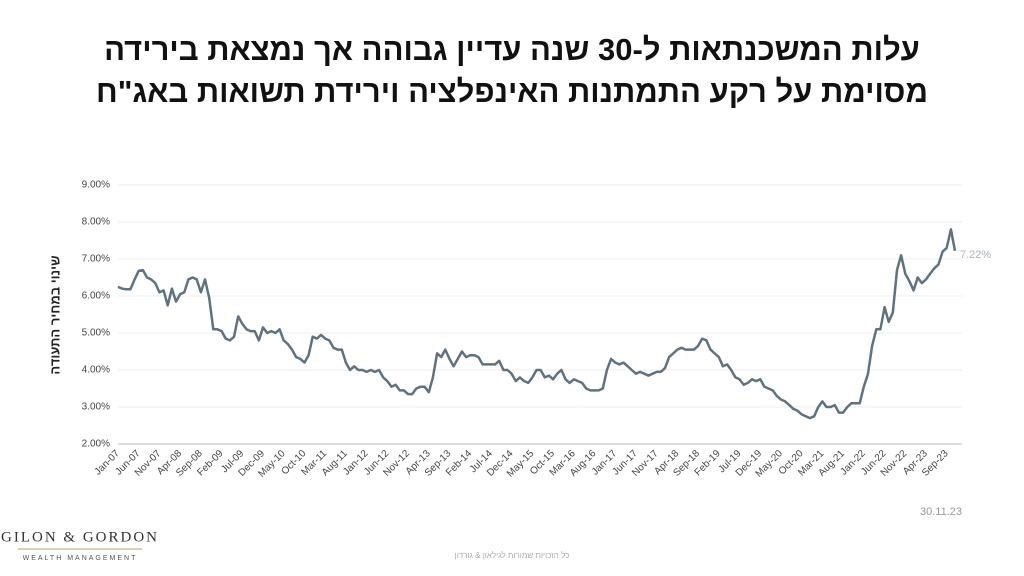 The height and width of the screenshot is (576, 1024). What do you see at coordinates (96, 222) in the screenshot?
I see `y-tick-label: 8.00%` at bounding box center [96, 222].